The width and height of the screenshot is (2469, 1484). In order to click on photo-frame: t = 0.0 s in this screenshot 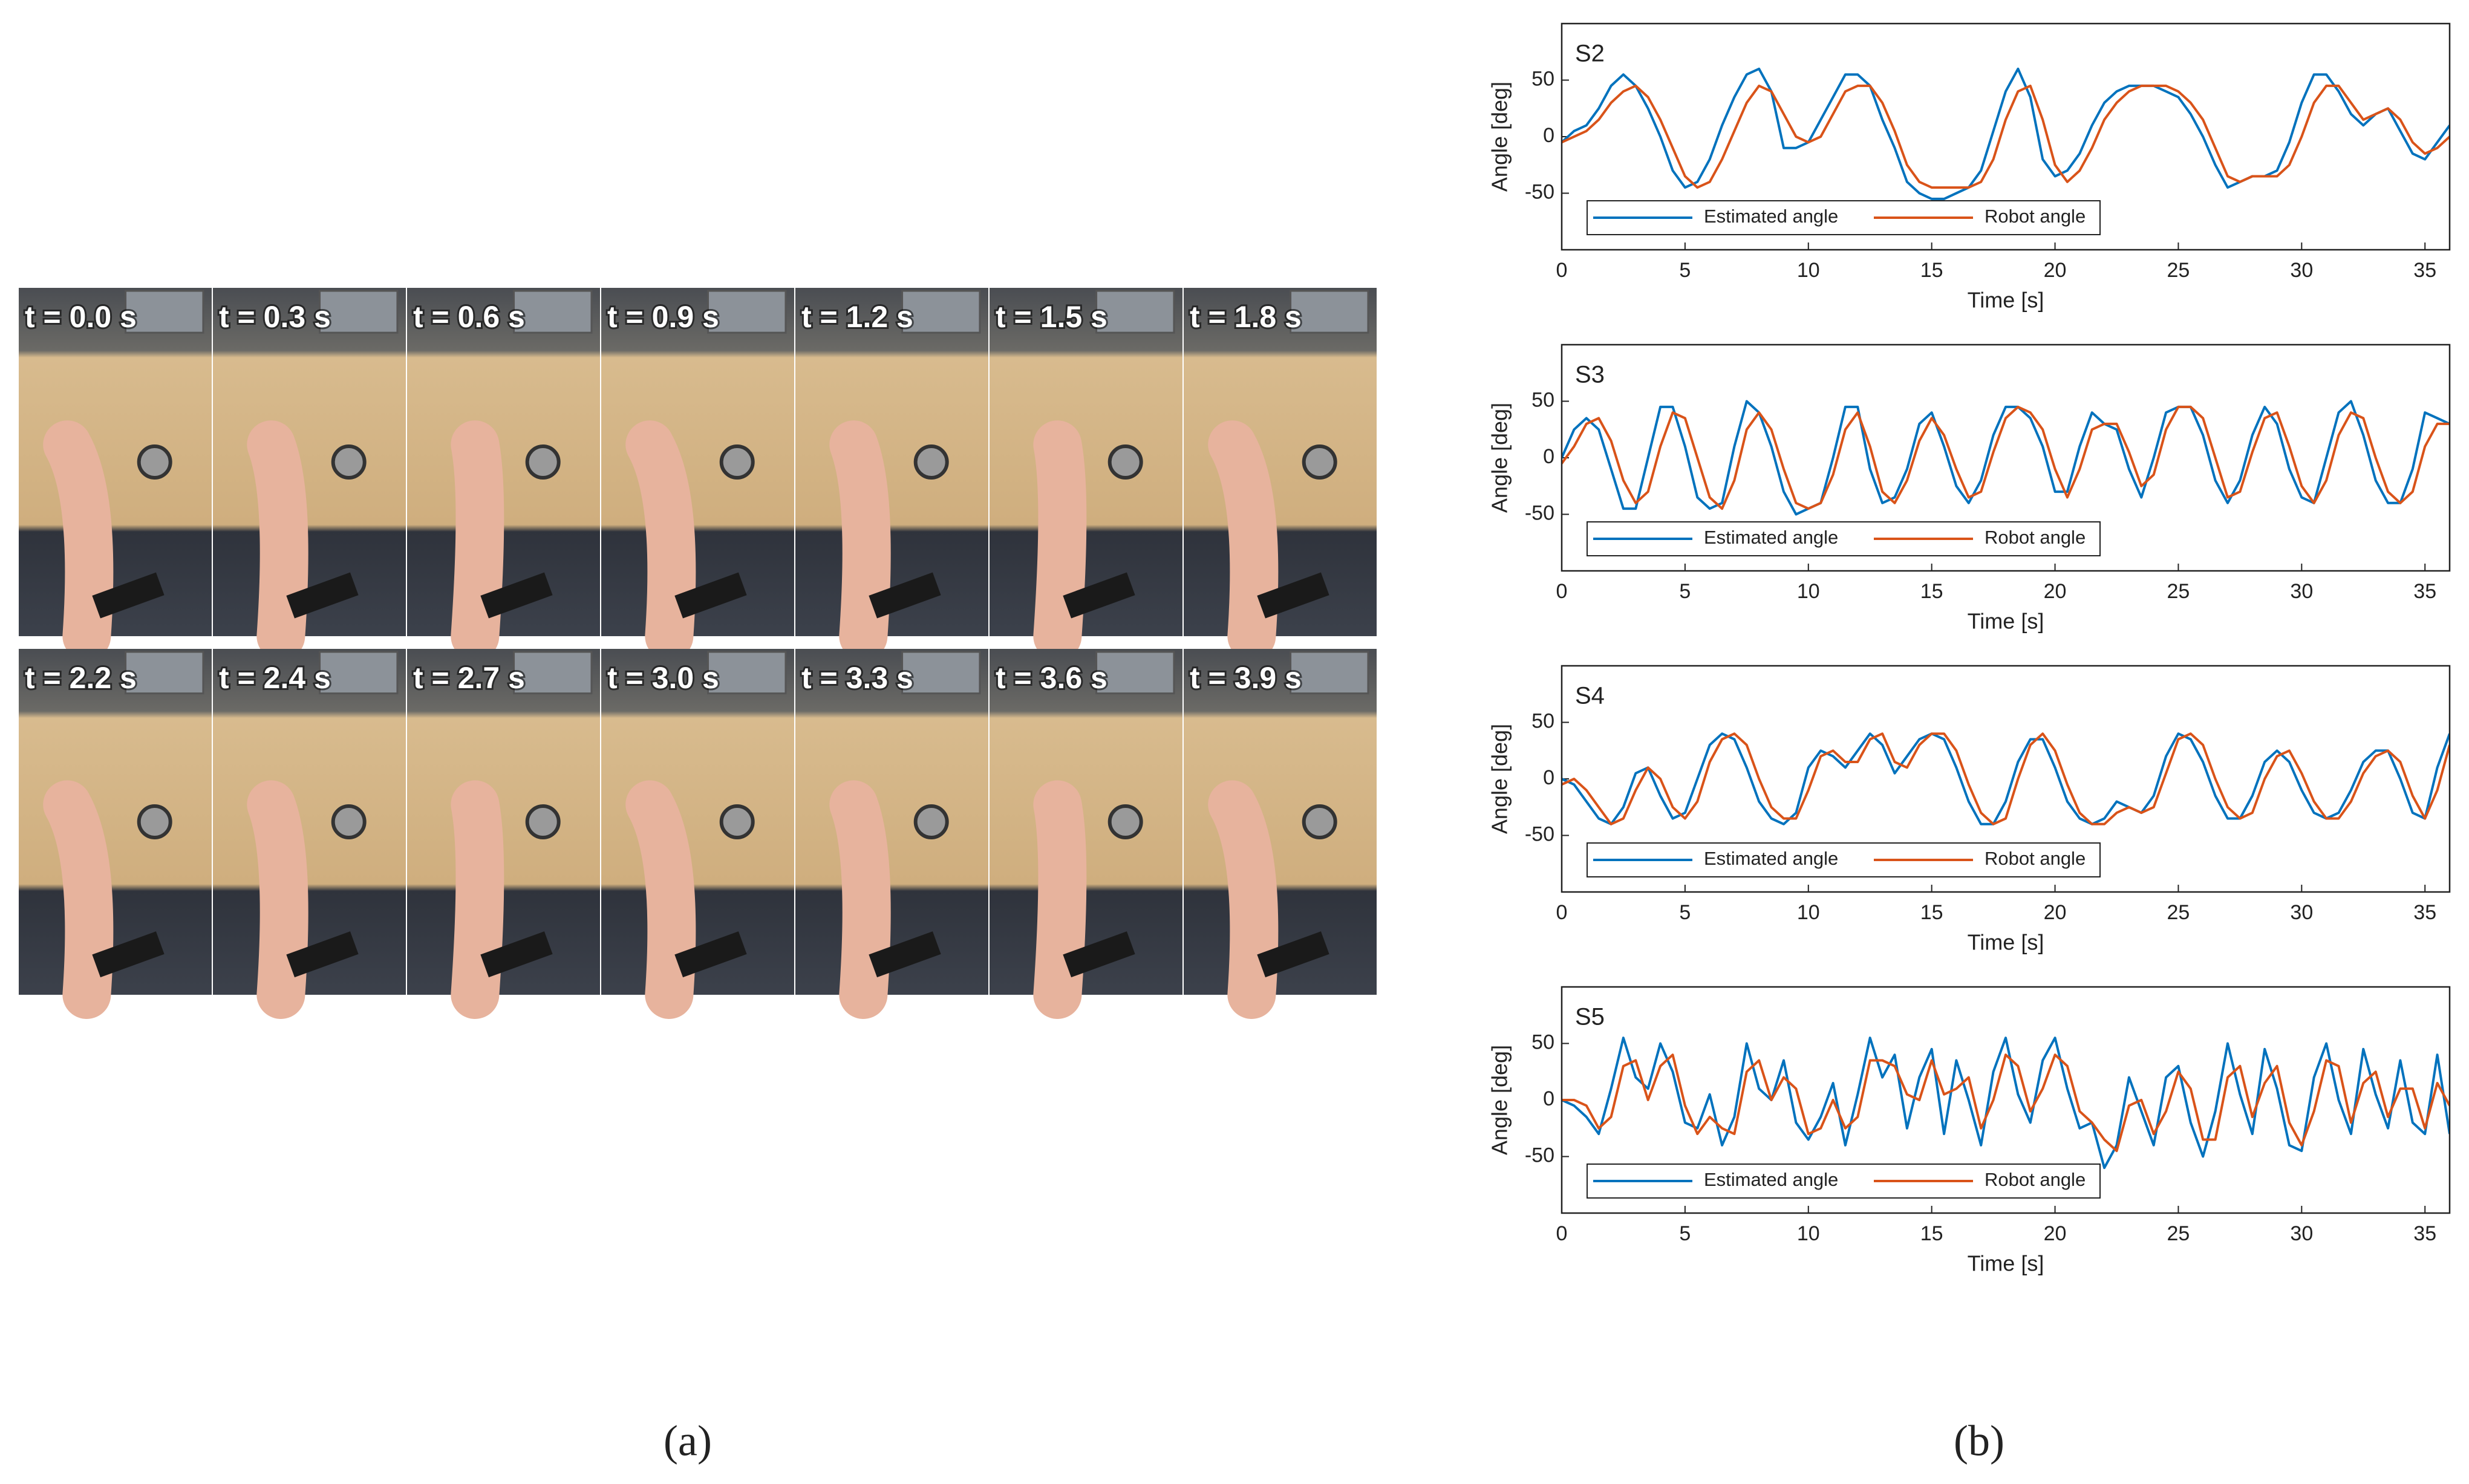, I will do `click(115, 474)`.